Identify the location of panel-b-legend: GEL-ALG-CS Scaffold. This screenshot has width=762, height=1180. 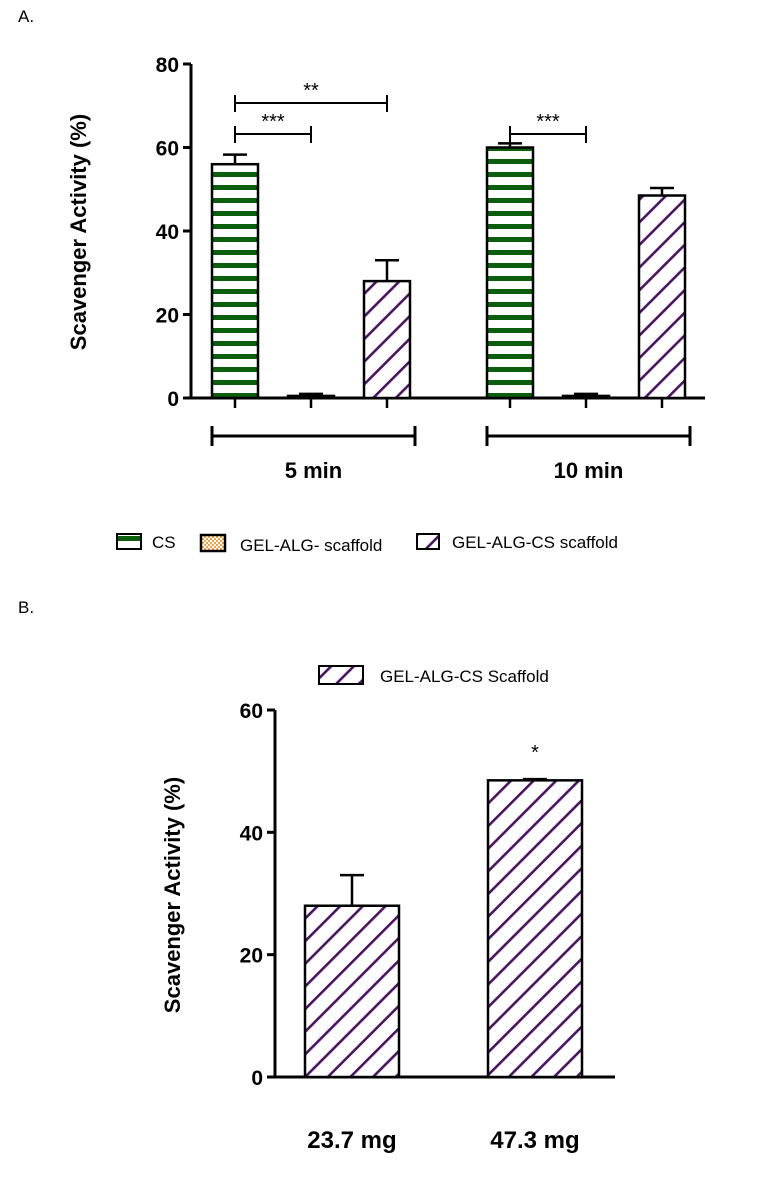
(433, 675).